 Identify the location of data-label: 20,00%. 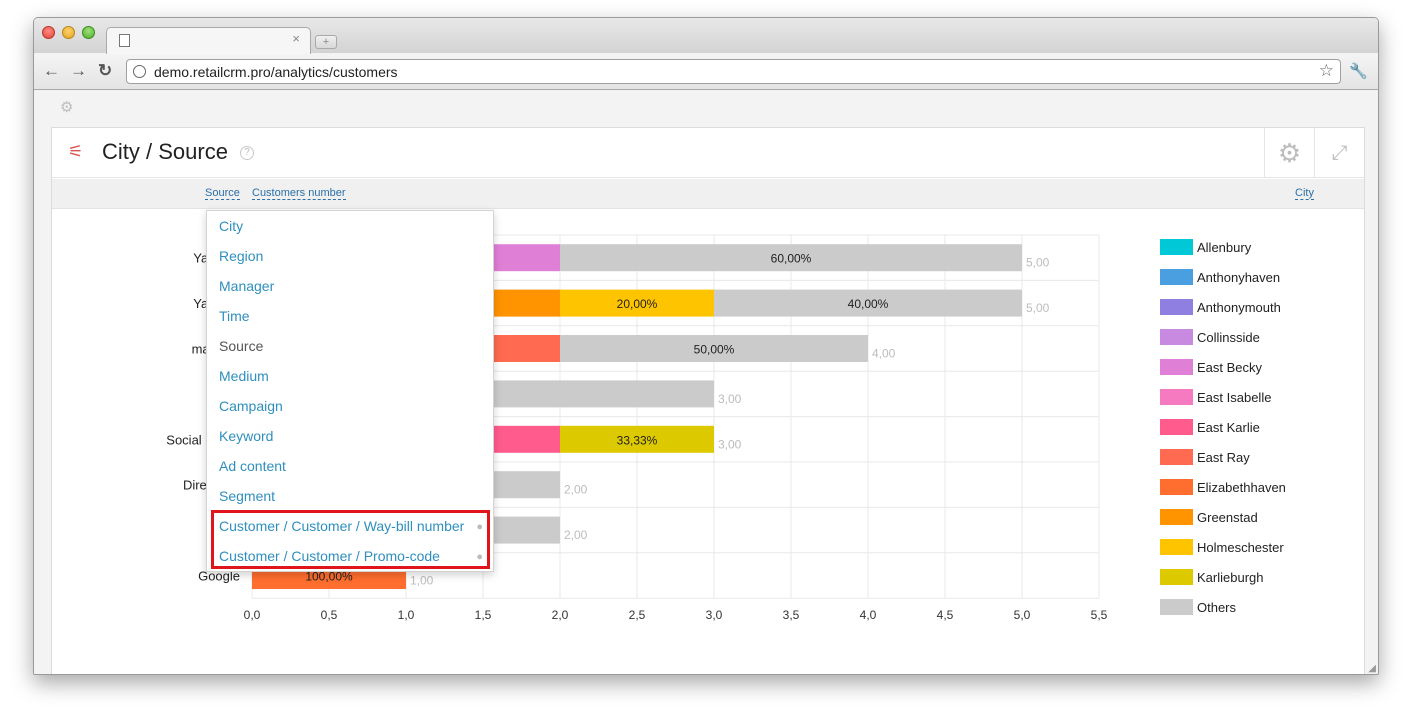
(637, 304).